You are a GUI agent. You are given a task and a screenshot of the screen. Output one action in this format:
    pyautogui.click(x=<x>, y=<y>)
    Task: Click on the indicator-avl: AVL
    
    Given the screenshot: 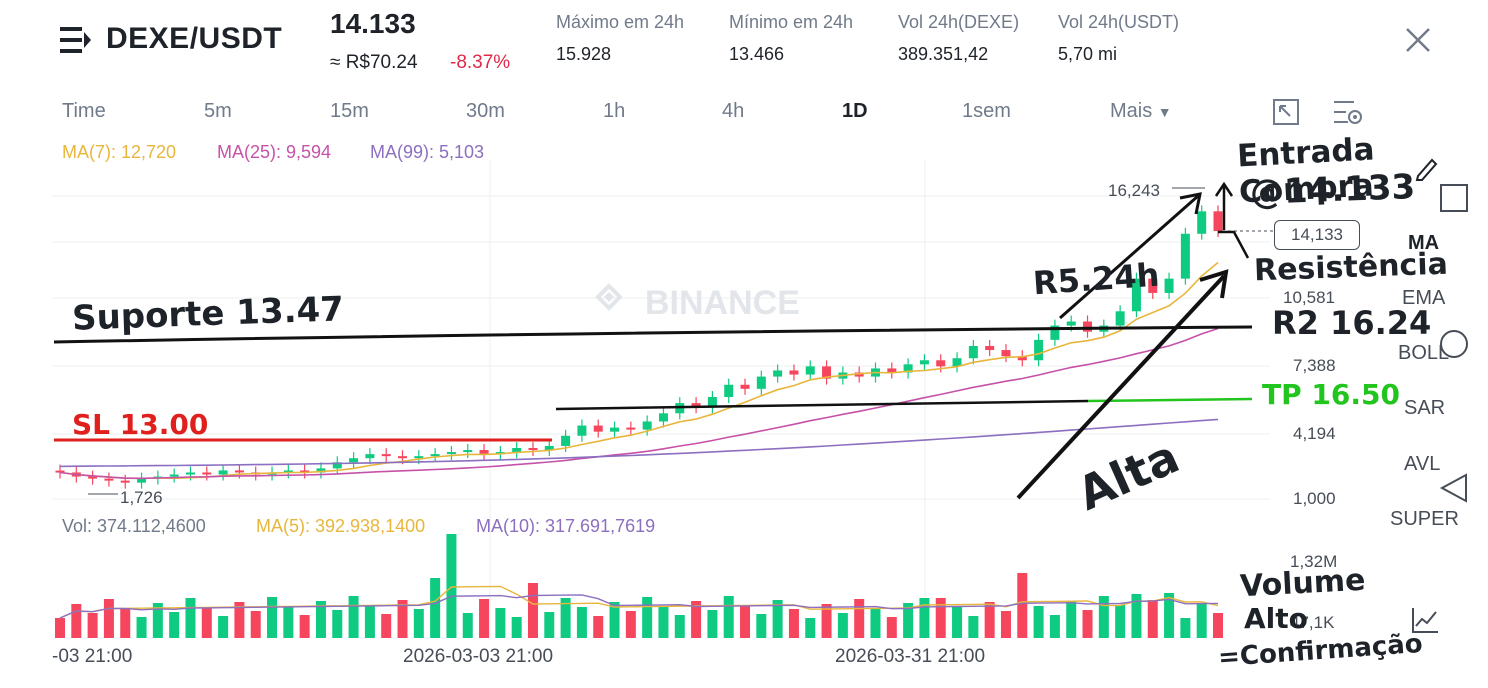 What is the action you would take?
    pyautogui.click(x=1422, y=464)
    